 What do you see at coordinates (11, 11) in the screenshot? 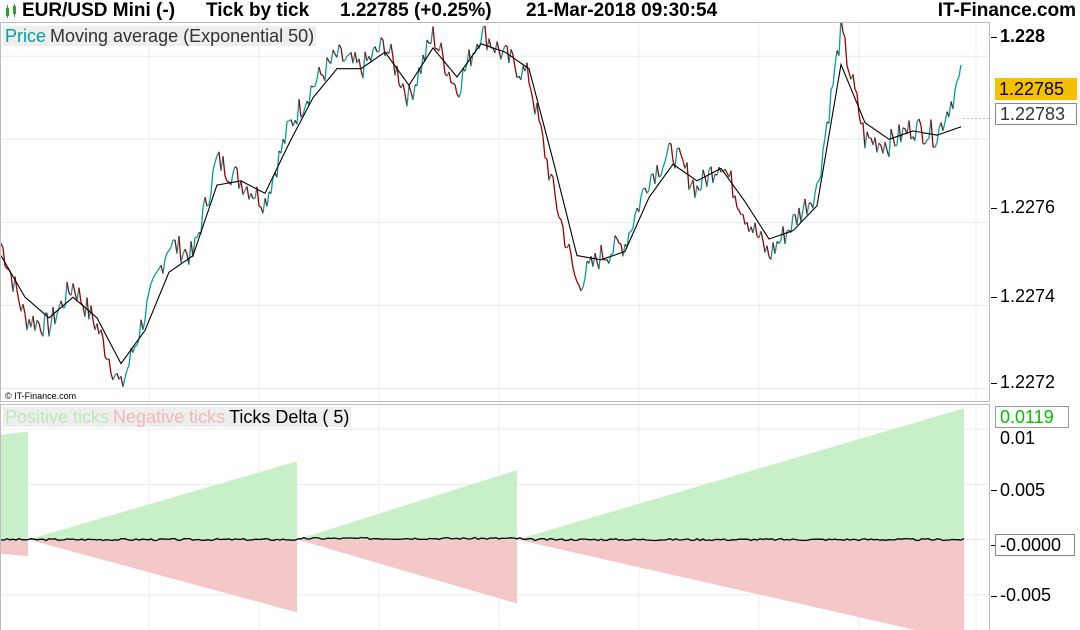
I see `candlestick-app-icon` at bounding box center [11, 11].